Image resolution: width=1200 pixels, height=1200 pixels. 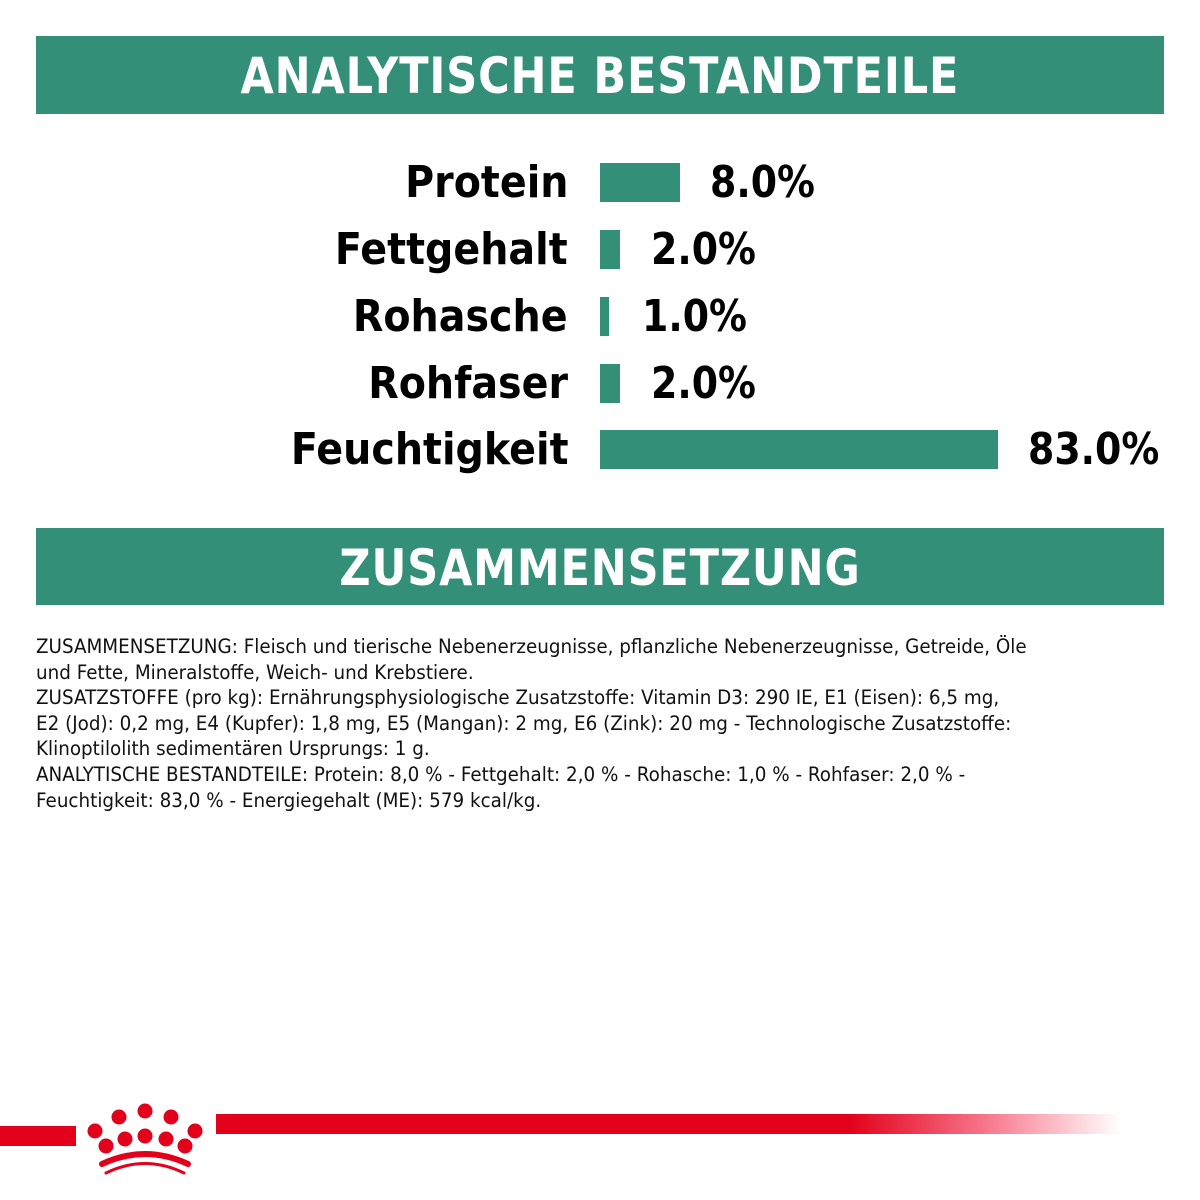 What do you see at coordinates (460, 316) in the screenshot?
I see `row-label: Rohasche` at bounding box center [460, 316].